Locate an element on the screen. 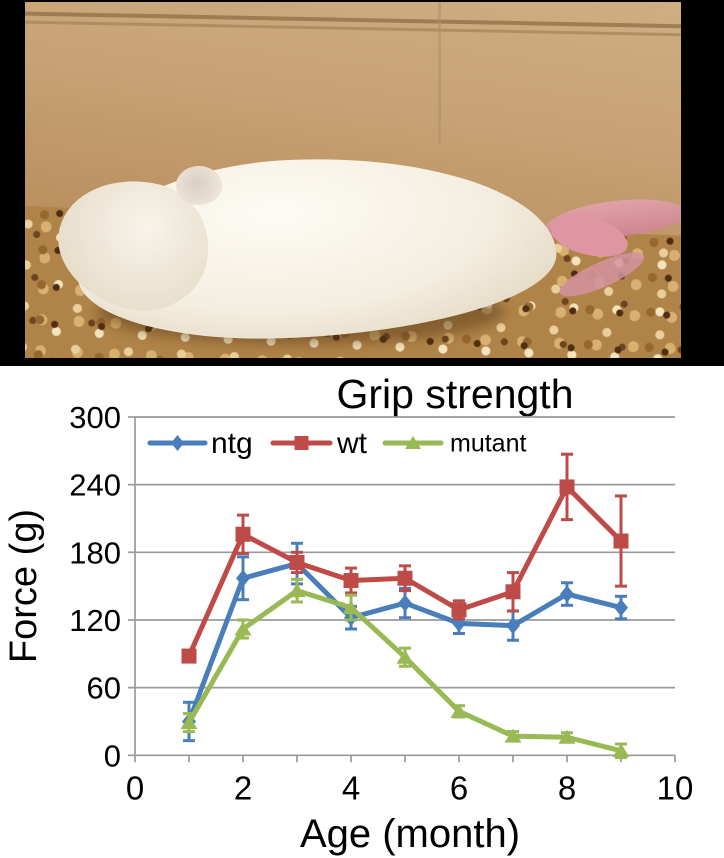 The width and height of the screenshot is (724, 858). marker-ntg-m7 is located at coordinates (513, 626).